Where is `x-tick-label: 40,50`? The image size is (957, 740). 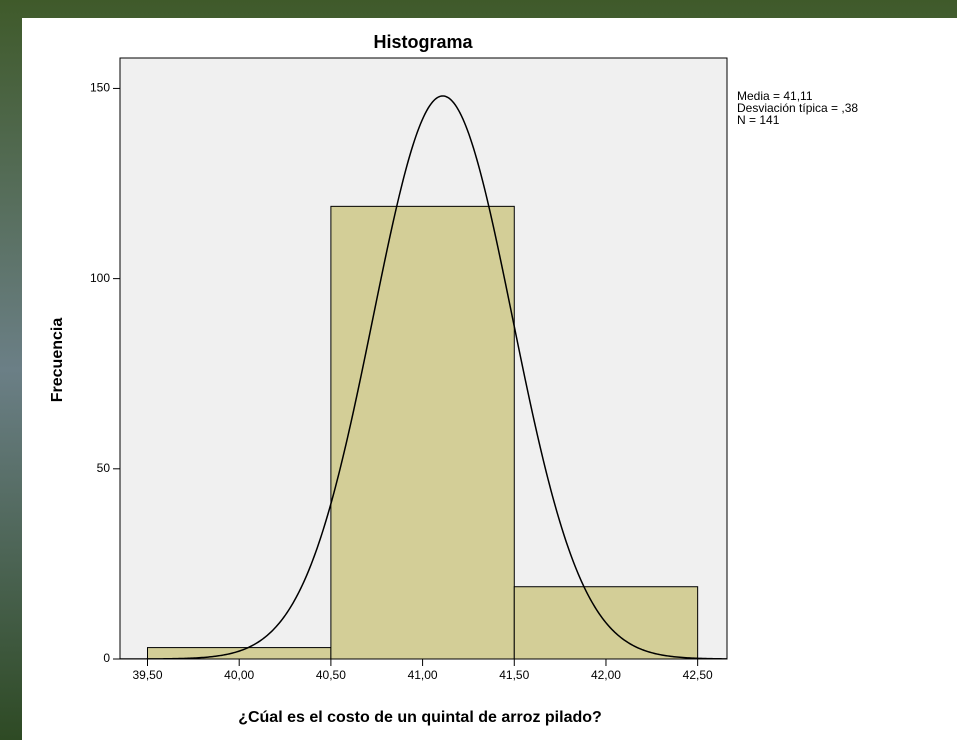 x-tick-label: 40,50 is located at coordinates (331, 675).